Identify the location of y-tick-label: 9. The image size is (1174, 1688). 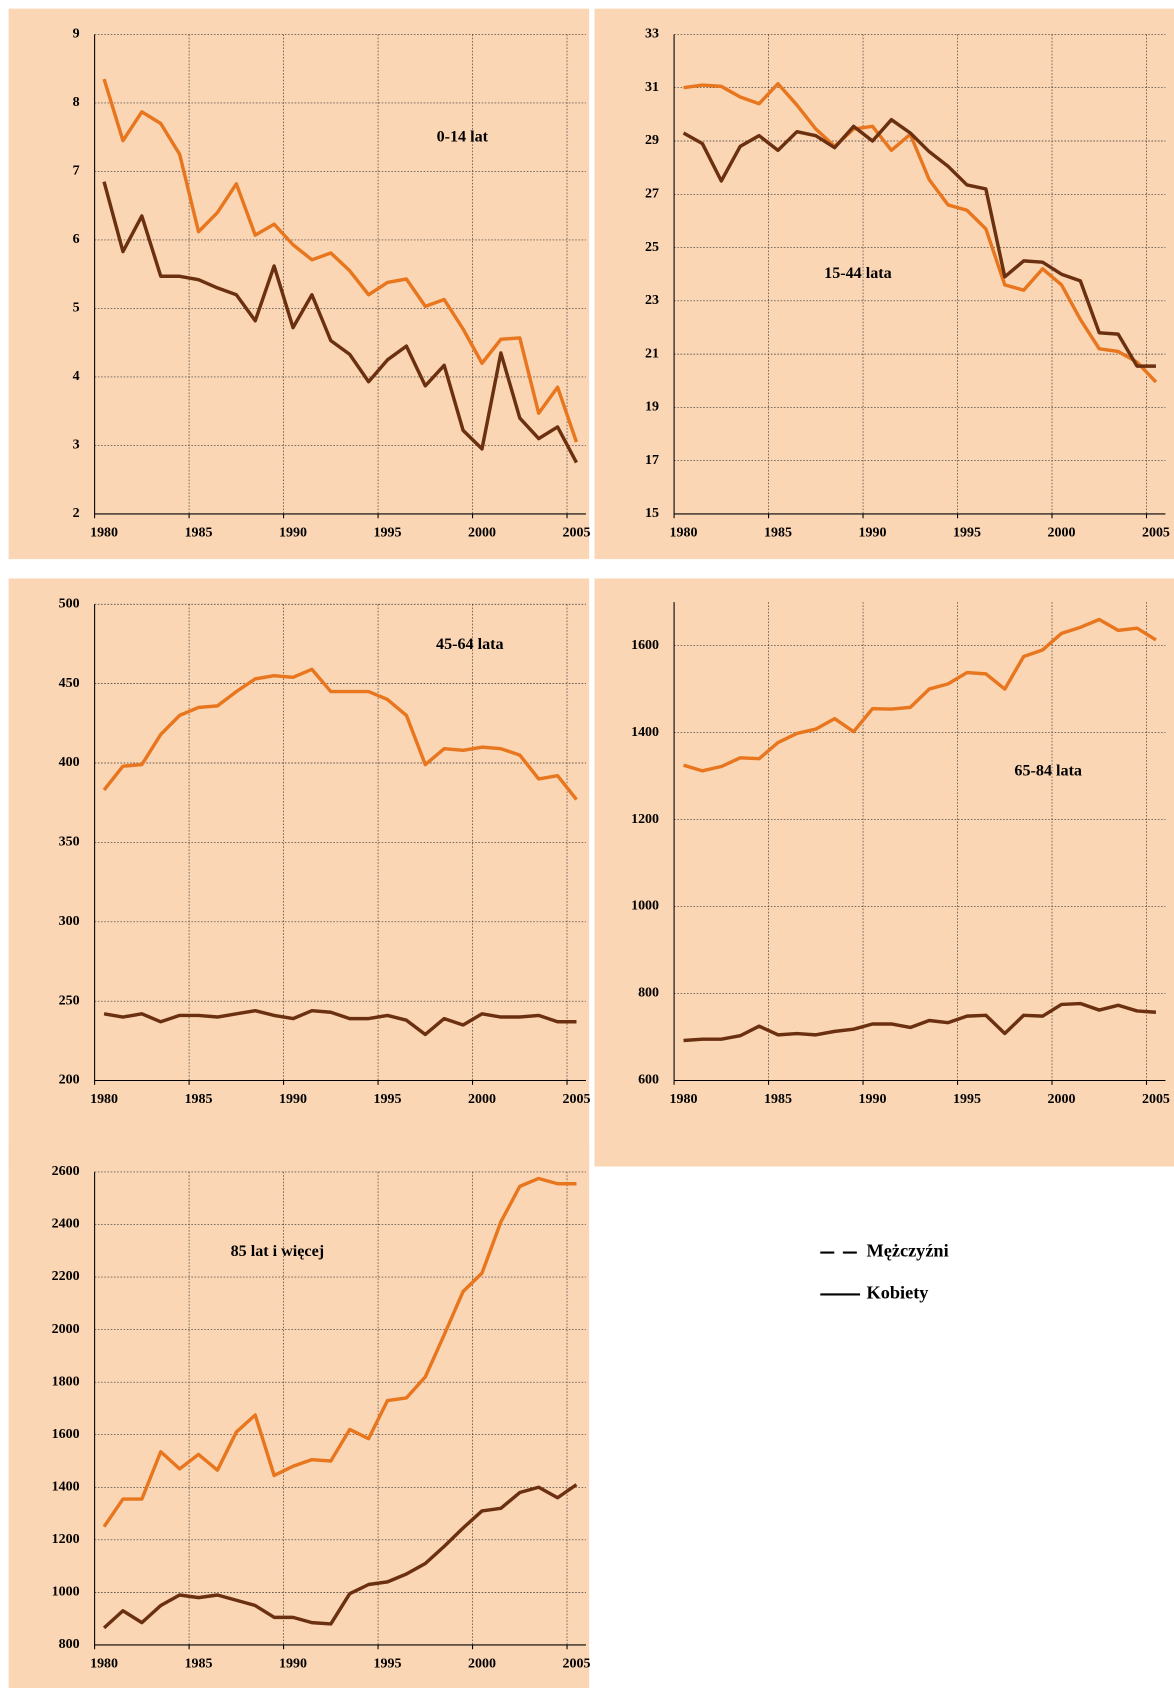
(76, 34).